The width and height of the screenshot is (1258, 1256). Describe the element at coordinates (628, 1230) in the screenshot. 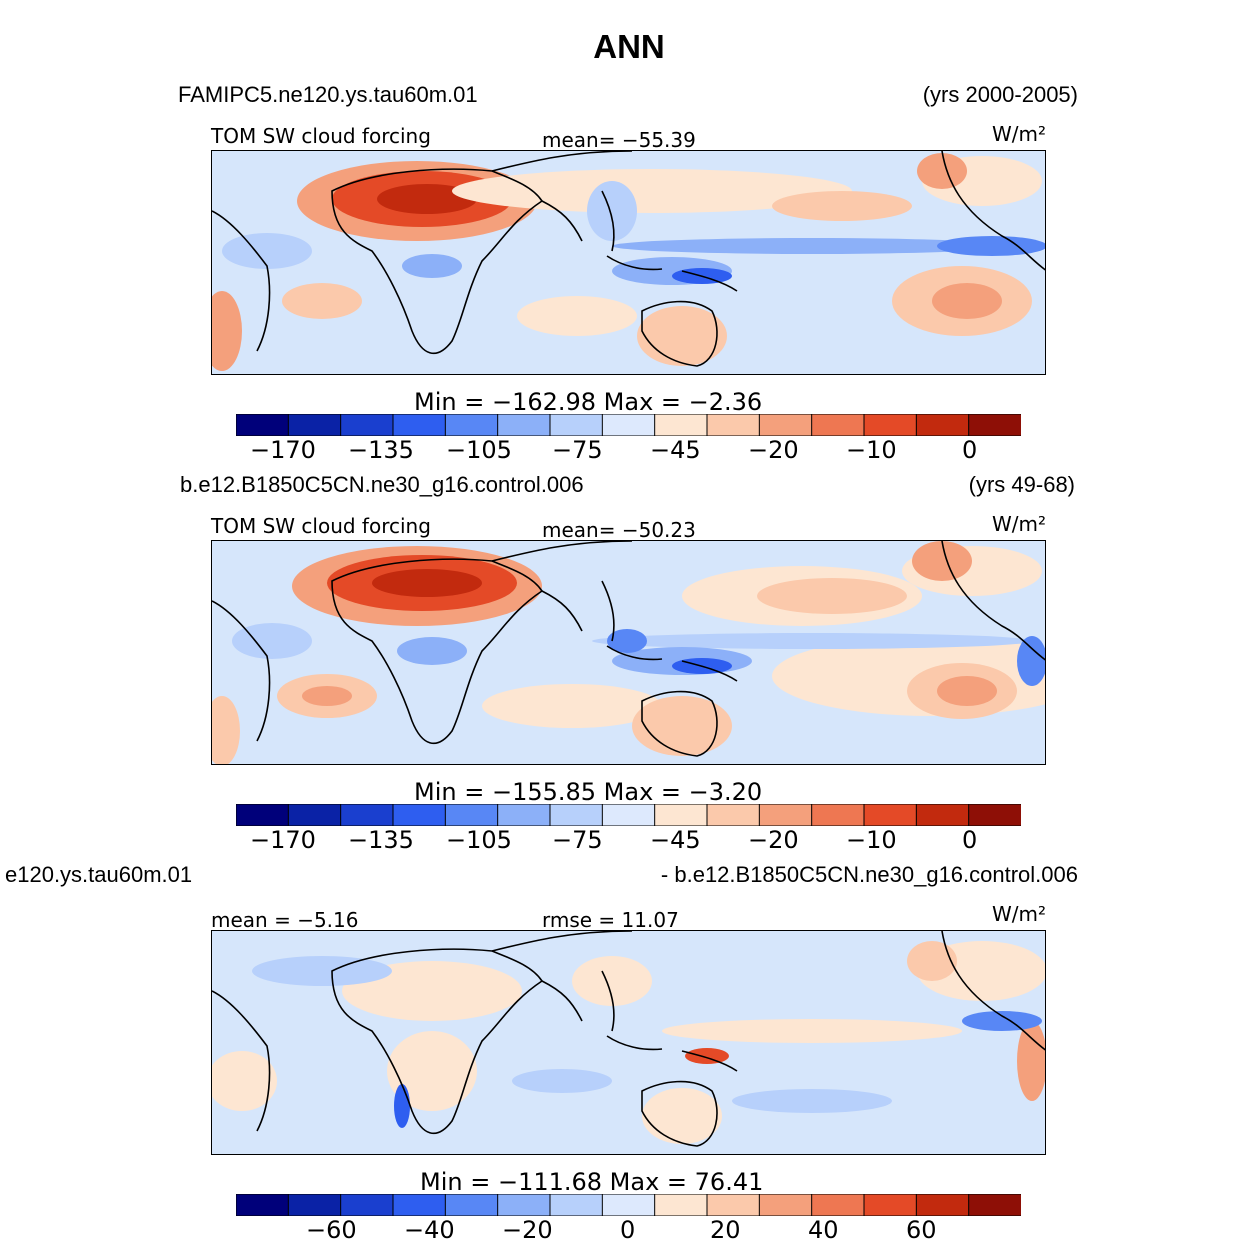

I see `panel-3-tick-4: 0` at that location.